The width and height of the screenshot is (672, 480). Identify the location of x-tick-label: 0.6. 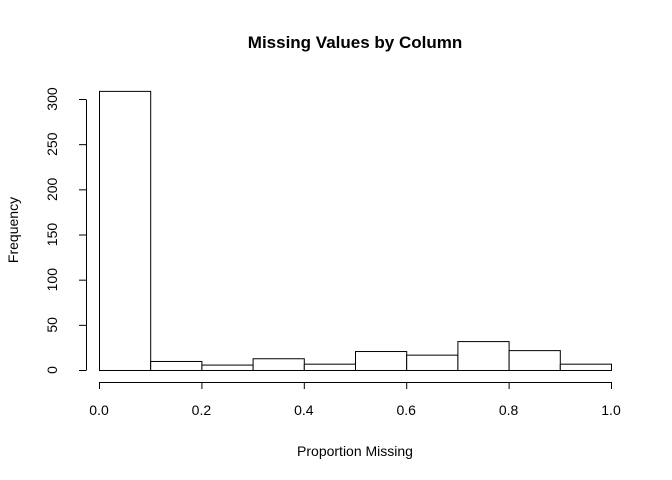
(406, 410).